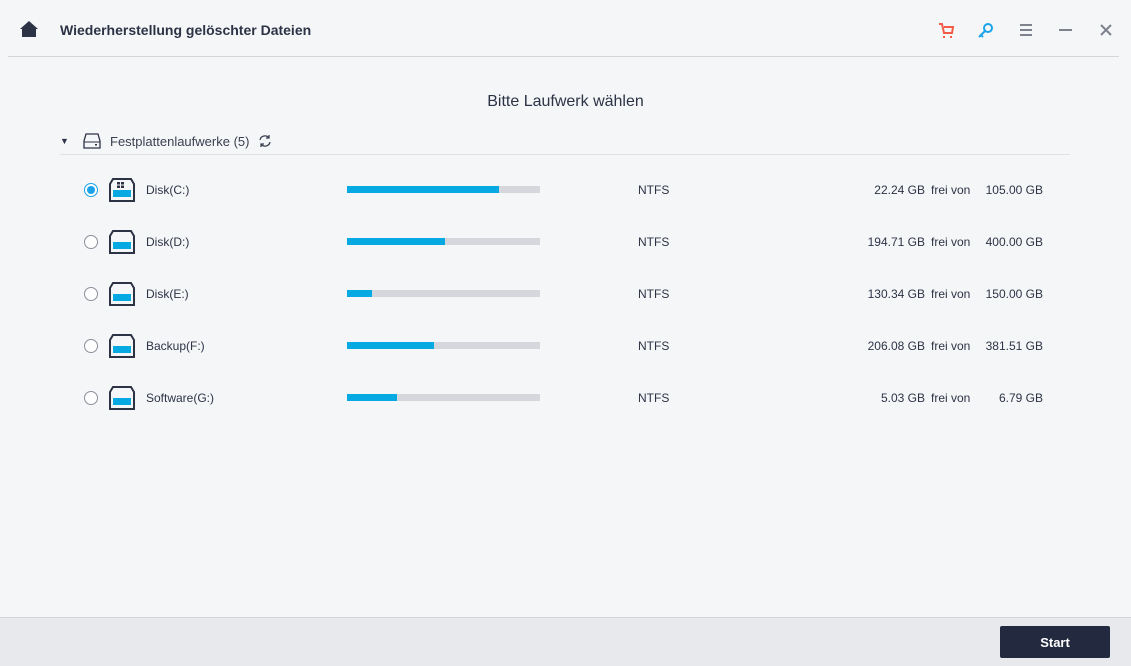 The height and width of the screenshot is (666, 1131). I want to click on system-disk-icon, so click(122, 190).